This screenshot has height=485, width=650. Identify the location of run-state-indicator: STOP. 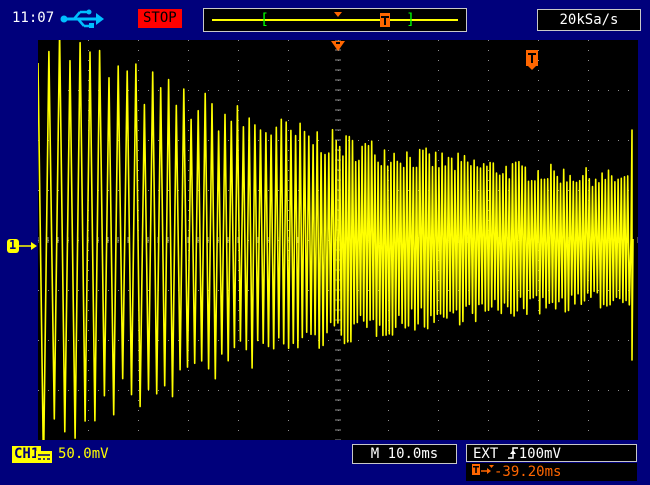
(160, 18).